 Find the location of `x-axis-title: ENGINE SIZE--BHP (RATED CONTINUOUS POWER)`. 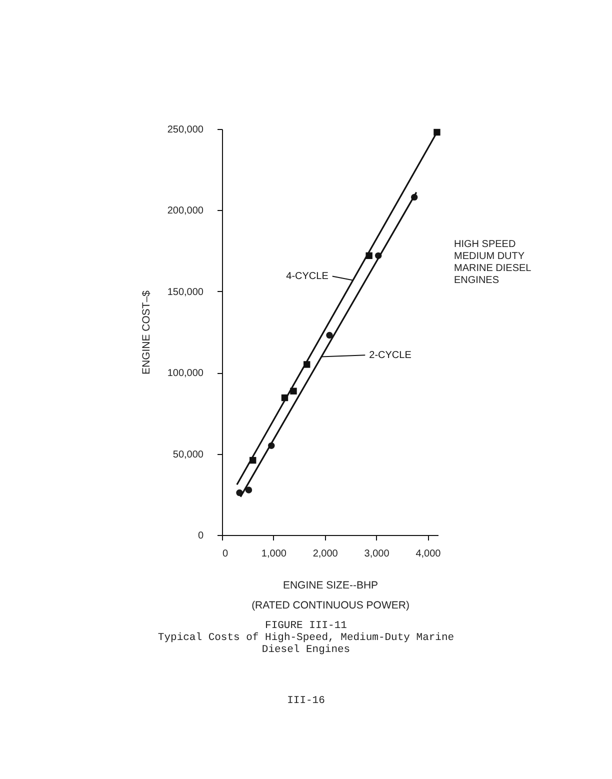

x-axis-title: ENGINE SIZE--BHP (RATED CONTINUOUS POWER) is located at coordinates (331, 596).